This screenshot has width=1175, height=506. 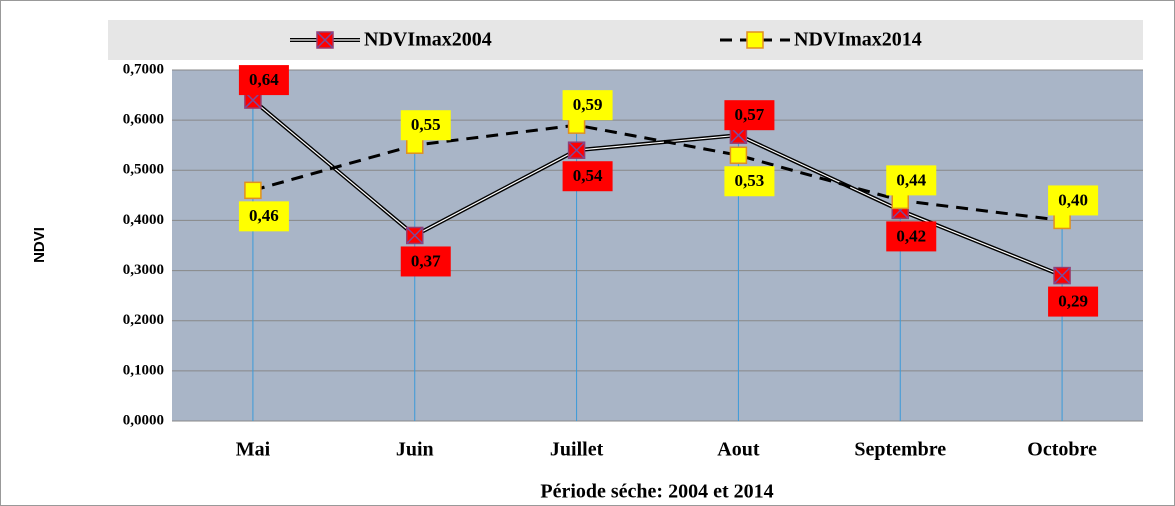 I want to click on data-label: 0,37, so click(x=426, y=260).